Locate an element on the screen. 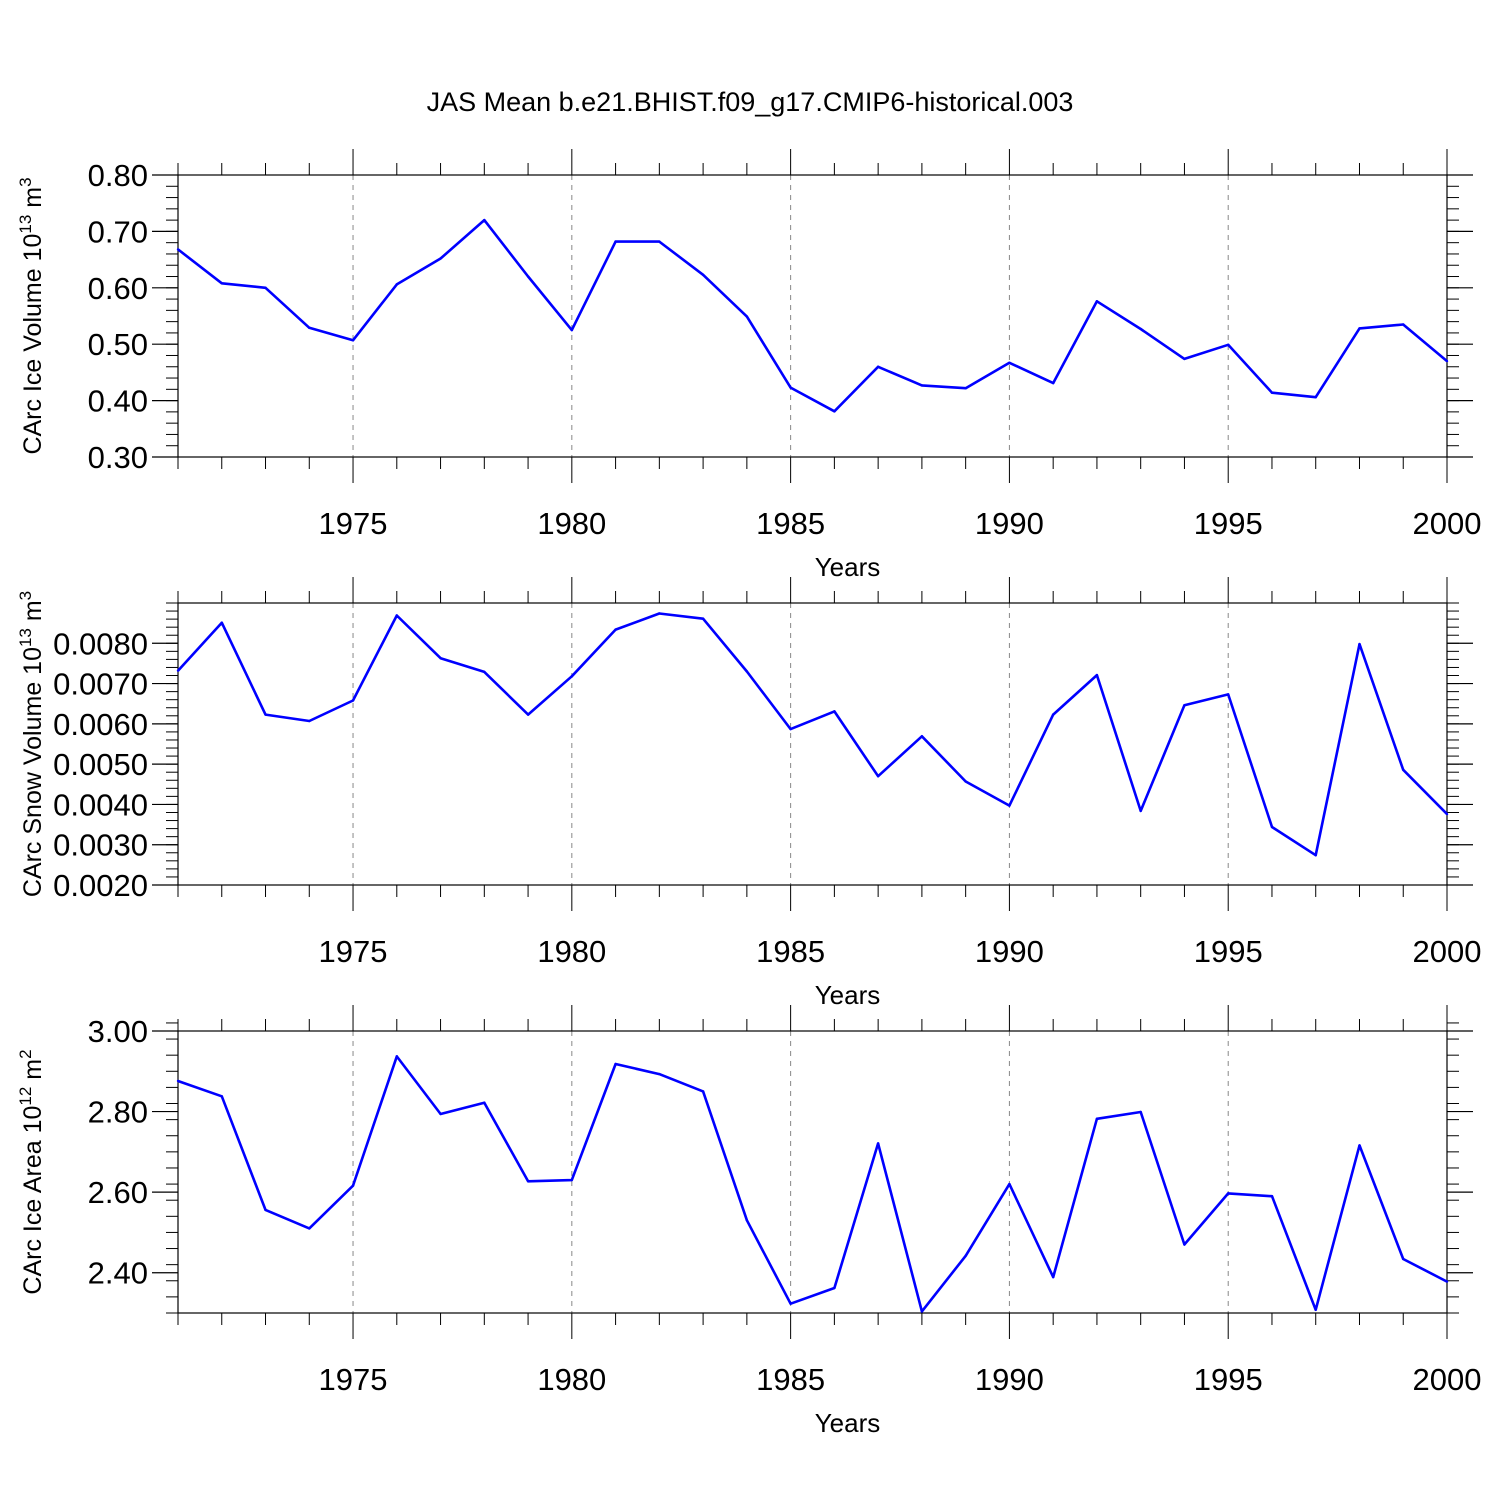  y-tick-label: 0.70 is located at coordinates (118, 231).